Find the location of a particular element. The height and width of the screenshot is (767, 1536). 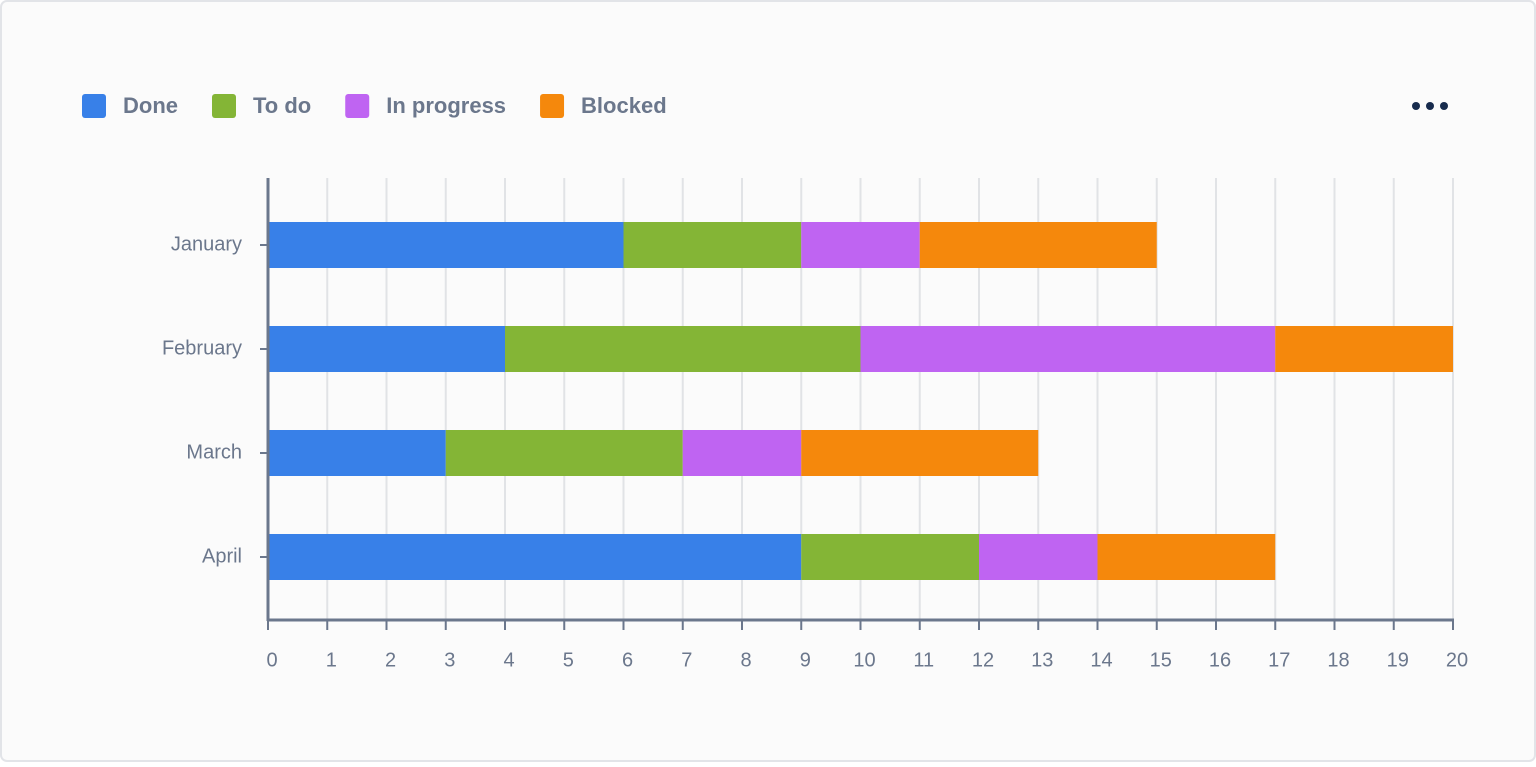

x-tick-label: 5 is located at coordinates (568, 660).